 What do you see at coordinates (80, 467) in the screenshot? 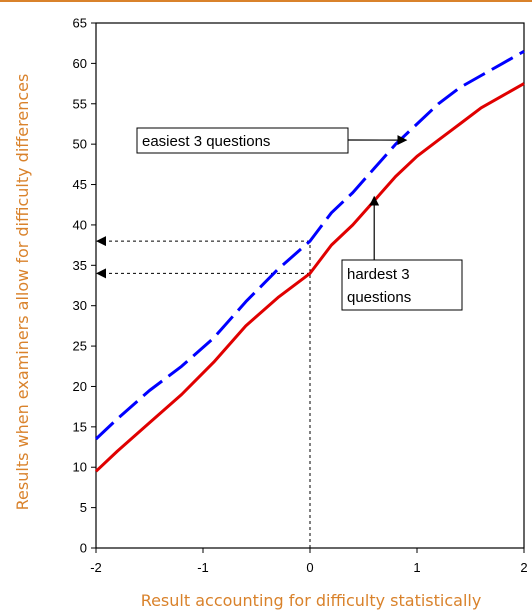
I see `y-tick-label: 10` at bounding box center [80, 467].